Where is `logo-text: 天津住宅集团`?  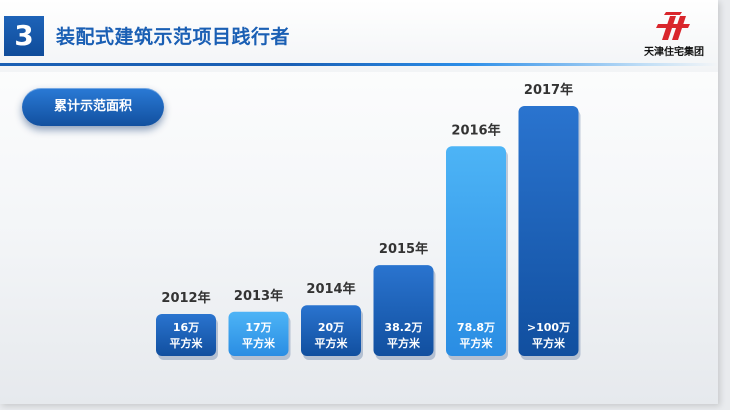 logo-text: 天津住宅集团 is located at coordinates (674, 52).